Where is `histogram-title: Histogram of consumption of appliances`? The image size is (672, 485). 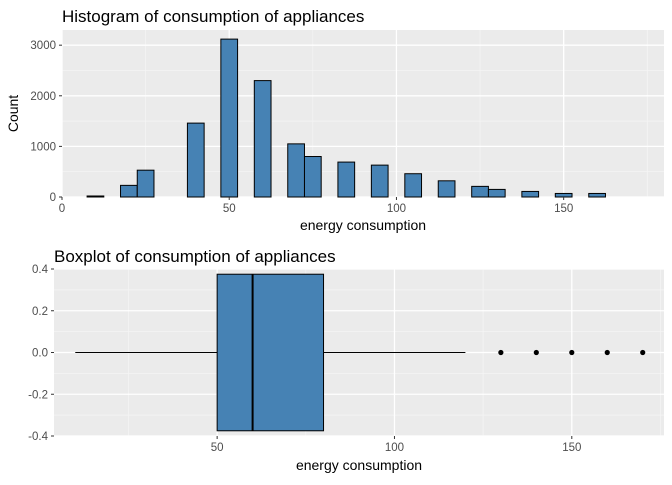 histogram-title: Histogram of consumption of appliances is located at coordinates (213, 16).